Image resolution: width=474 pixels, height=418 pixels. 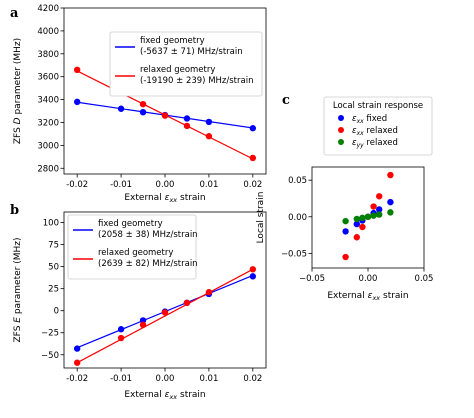 What do you see at coordinates (48, 78) in the screenshot?
I see `y-tick-label: 3600` at bounding box center [48, 78].